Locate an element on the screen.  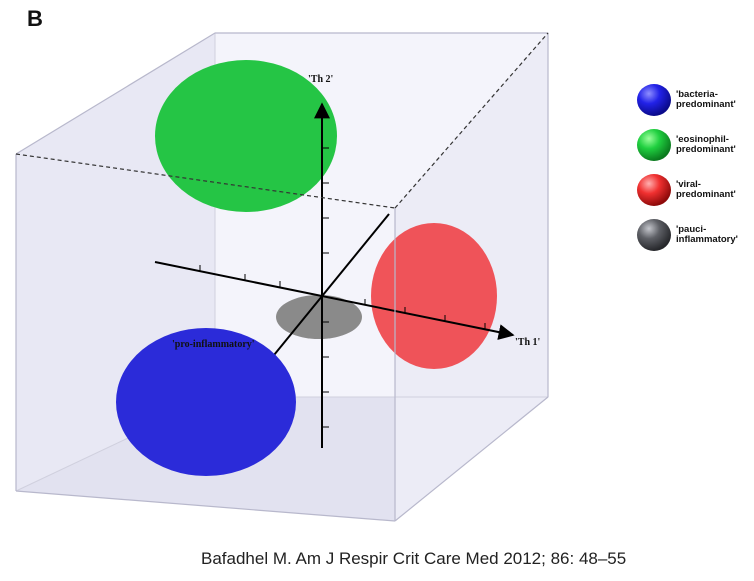
cluster-bacteria-predominant is located at coordinates (206, 402).